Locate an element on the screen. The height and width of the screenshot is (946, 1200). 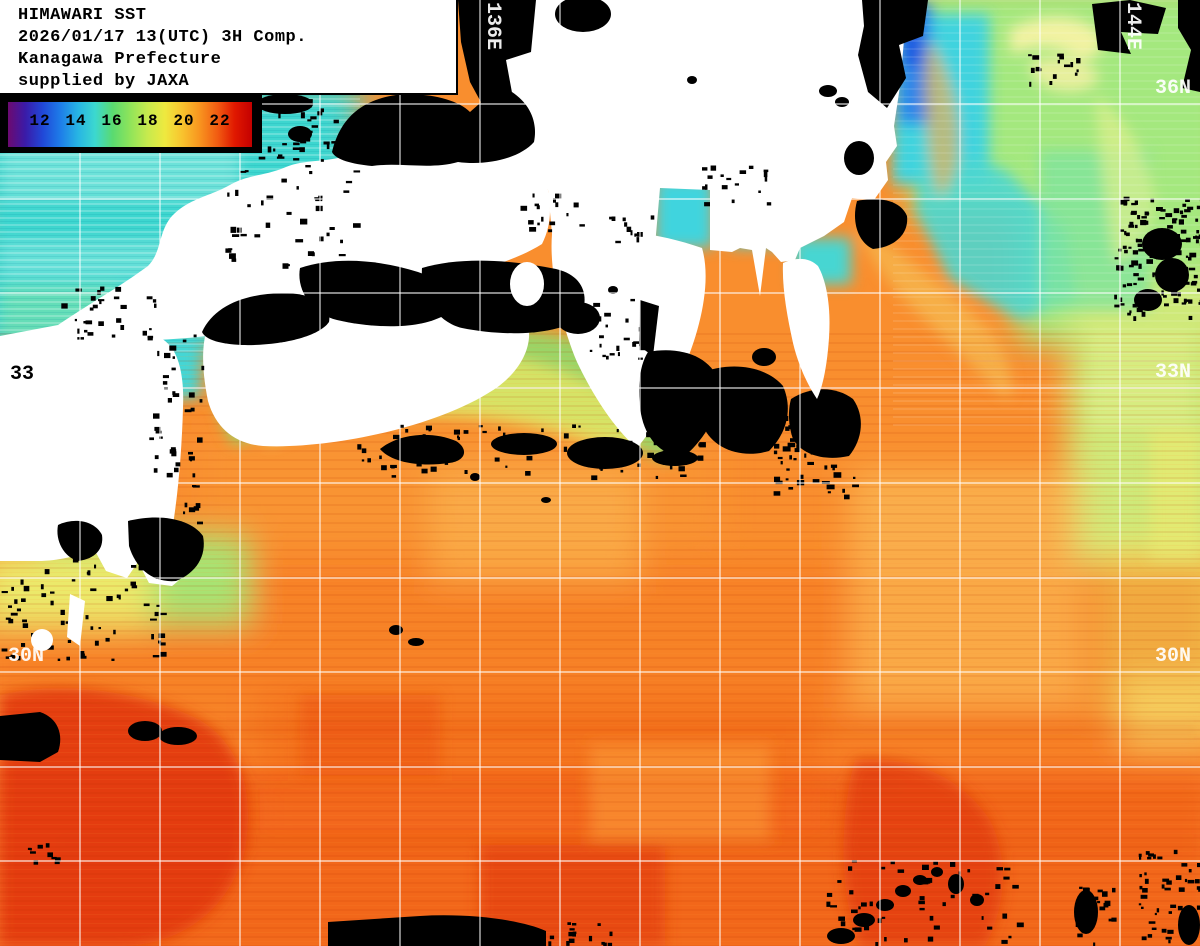
product-title: HIMAWARI SST is located at coordinates (82, 15).